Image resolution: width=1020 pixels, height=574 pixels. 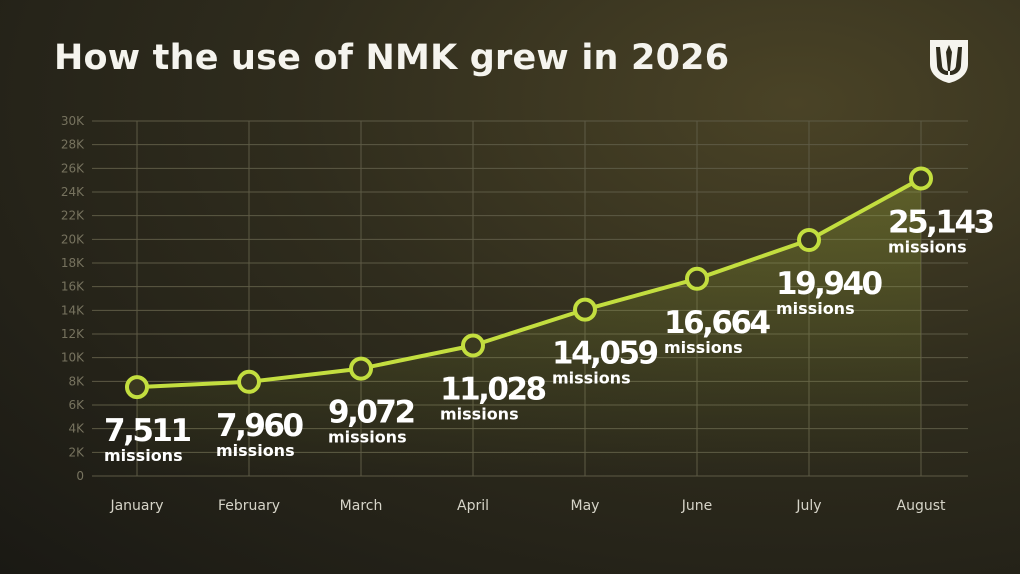 I want to click on trident-shield-icon, so click(x=949, y=61).